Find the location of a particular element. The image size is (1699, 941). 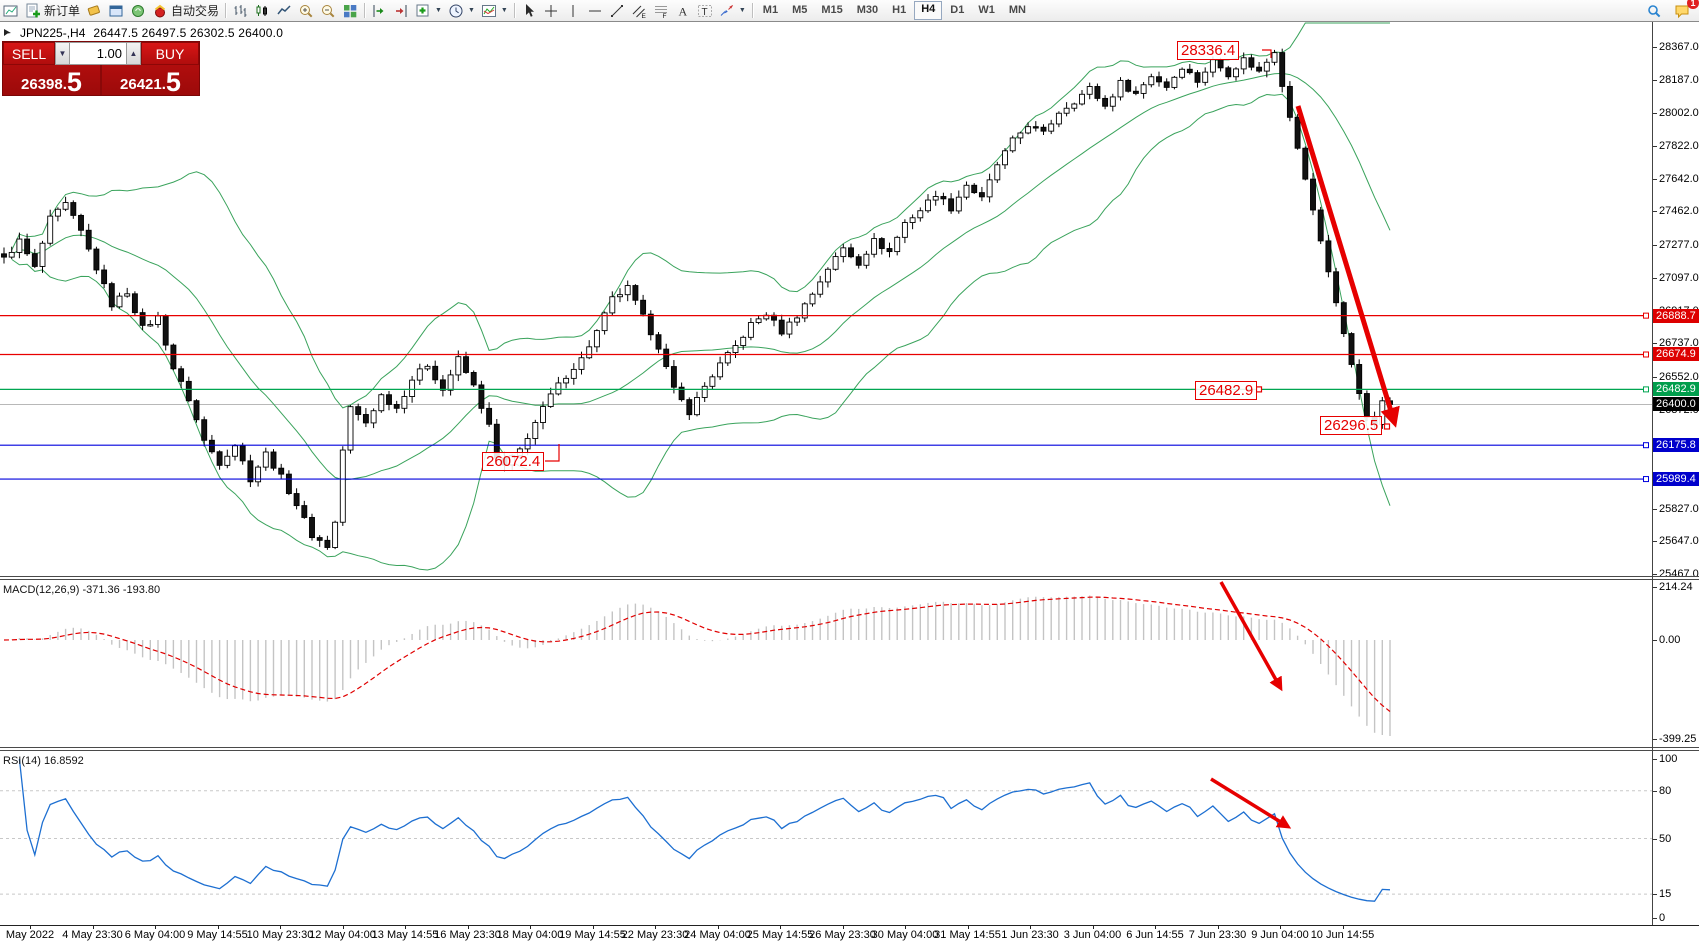

candles-view-button is located at coordinates (262, 10).